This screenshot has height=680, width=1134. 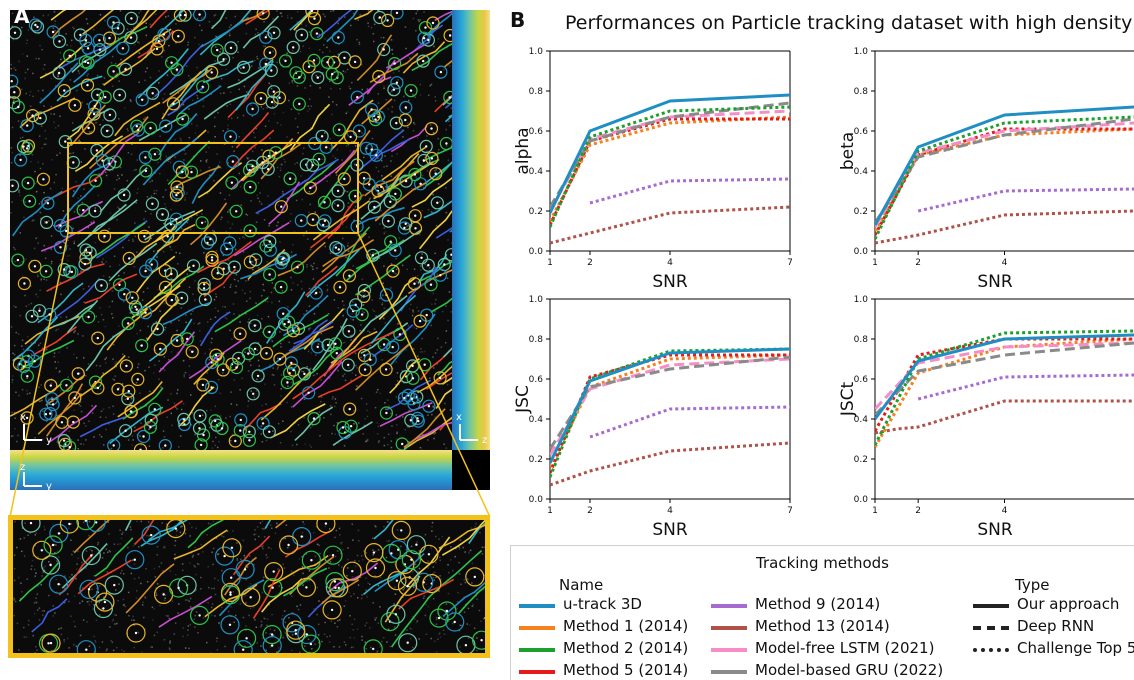 What do you see at coordinates (590, 263) in the screenshot?
I see `x-tick-label: 2` at bounding box center [590, 263].